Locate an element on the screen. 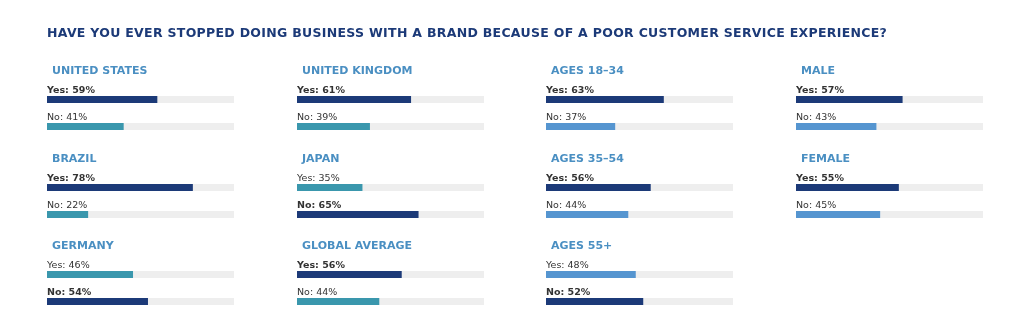 This screenshot has height=331, width=1024. data-label: Yes: 63% is located at coordinates (570, 89).